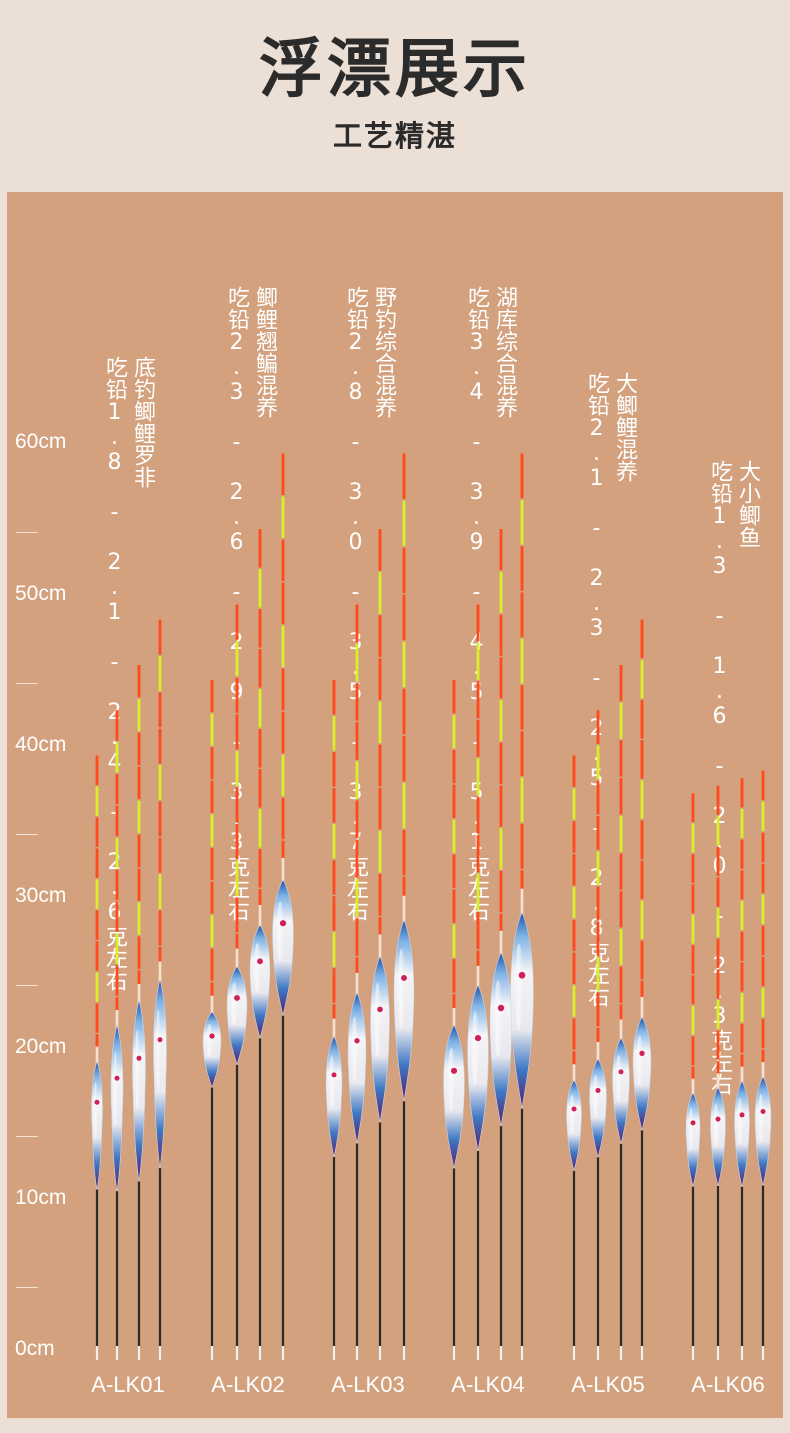 The width and height of the screenshot is (790, 1433). Describe the element at coordinates (41, 441) in the screenshot. I see `scale-label-60: 60cm` at that location.